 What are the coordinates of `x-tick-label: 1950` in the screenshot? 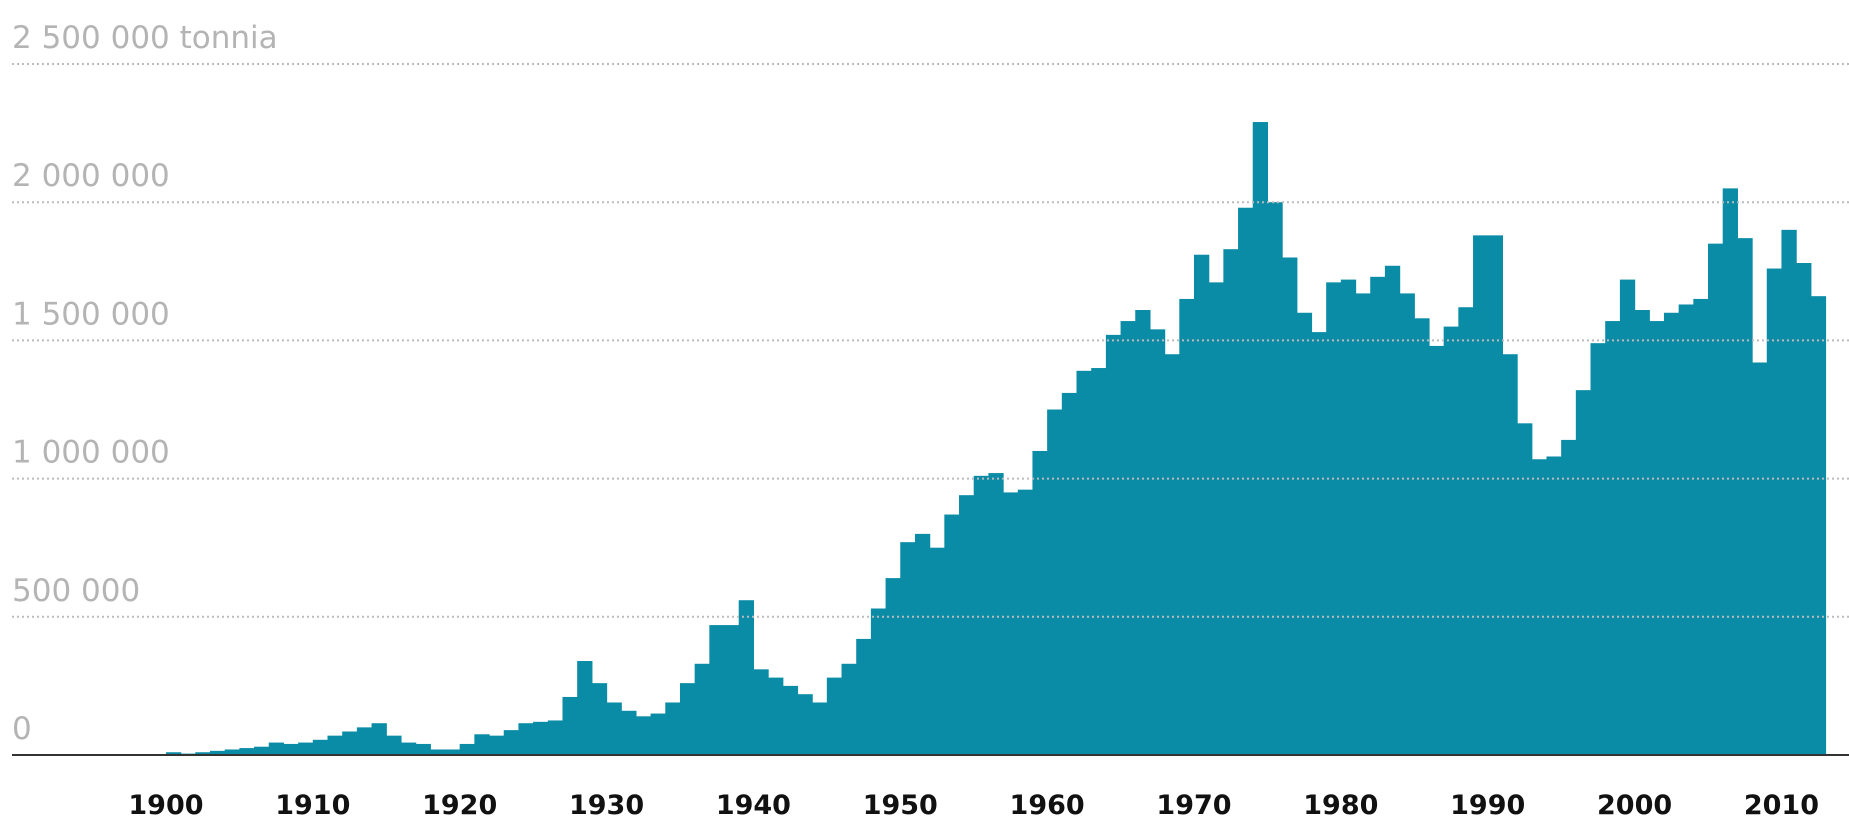 It's located at (900, 805).